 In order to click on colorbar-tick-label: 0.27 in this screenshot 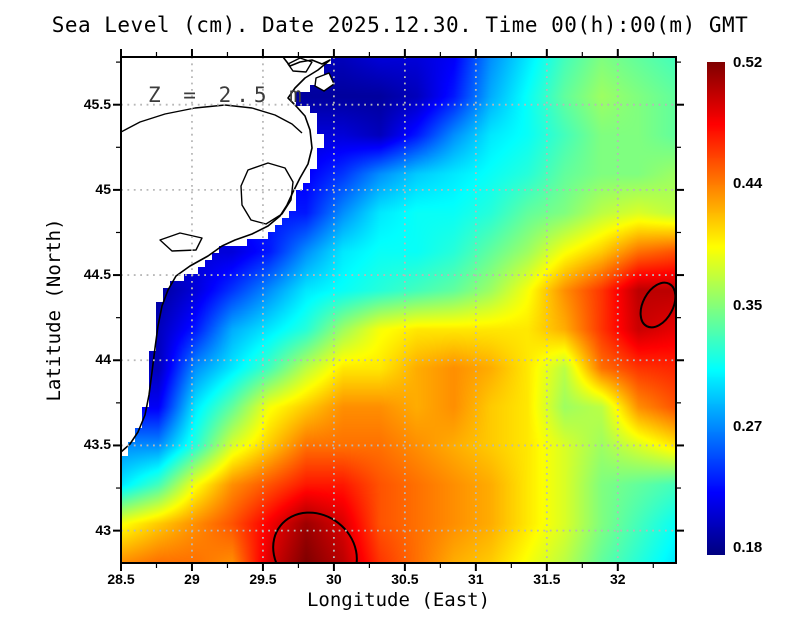, I will do `click(748, 426)`.